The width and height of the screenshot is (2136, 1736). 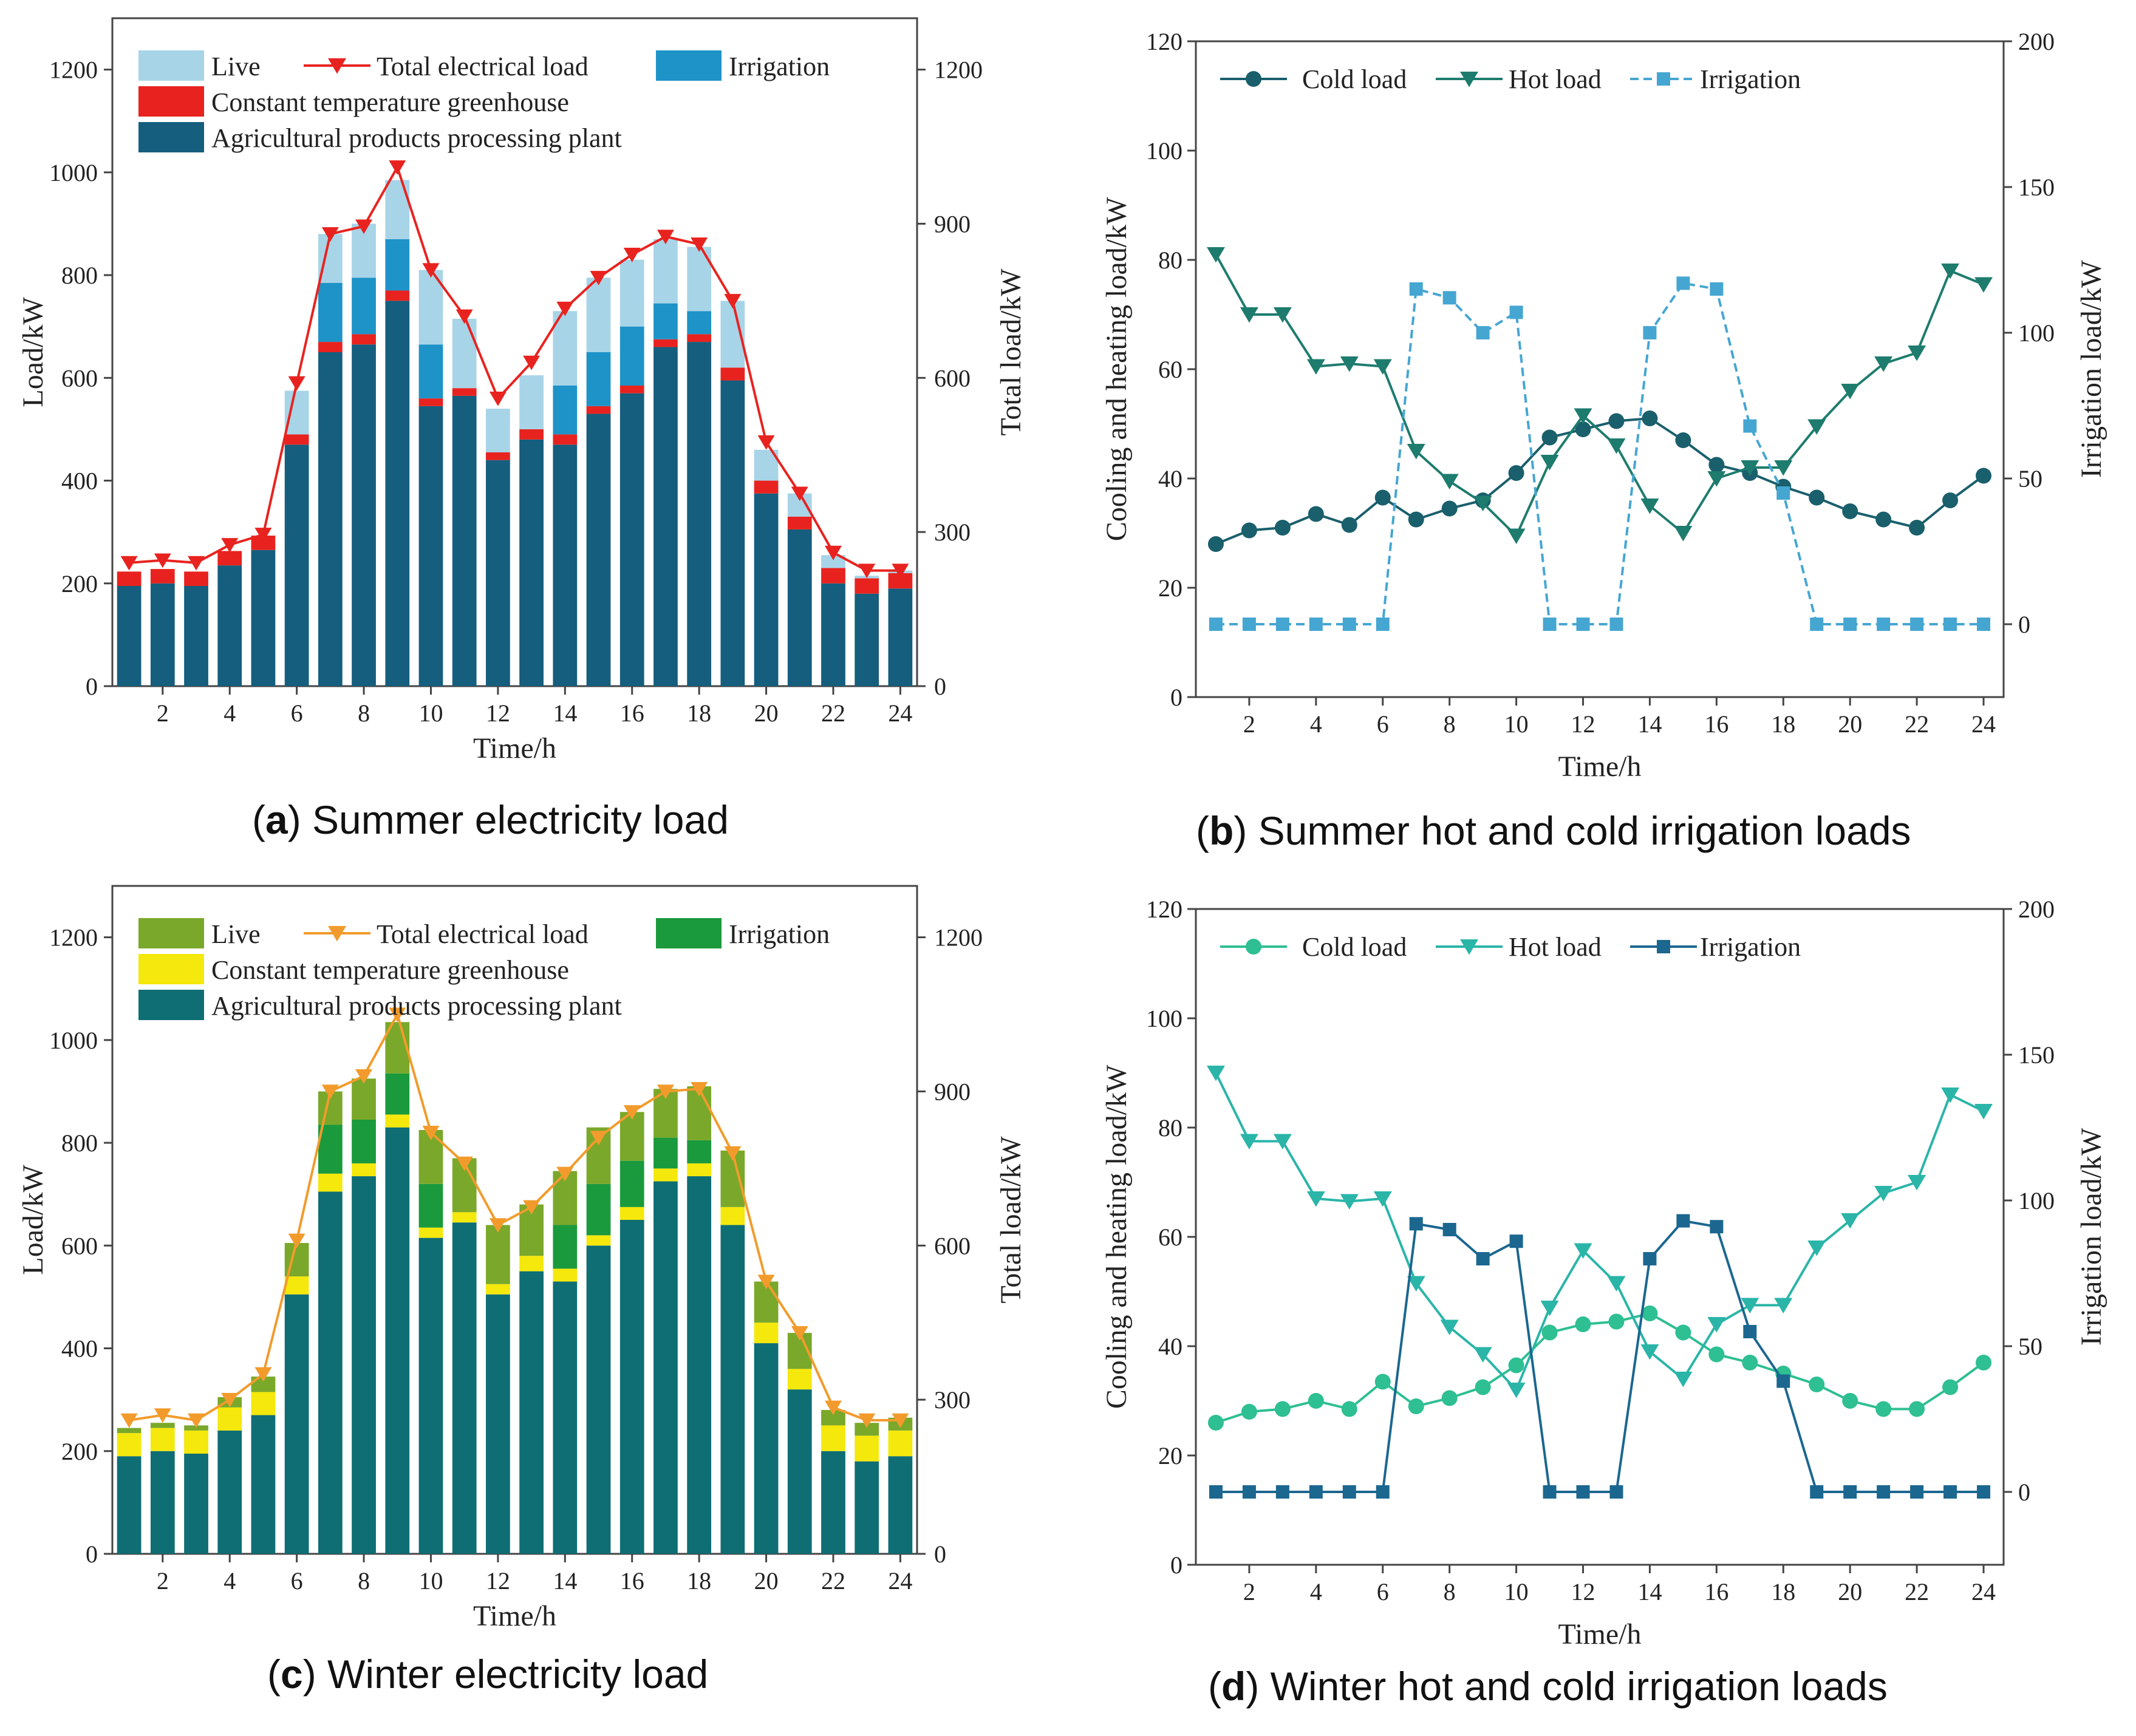 I want to click on legend-cold-marker, so click(x=1253, y=947).